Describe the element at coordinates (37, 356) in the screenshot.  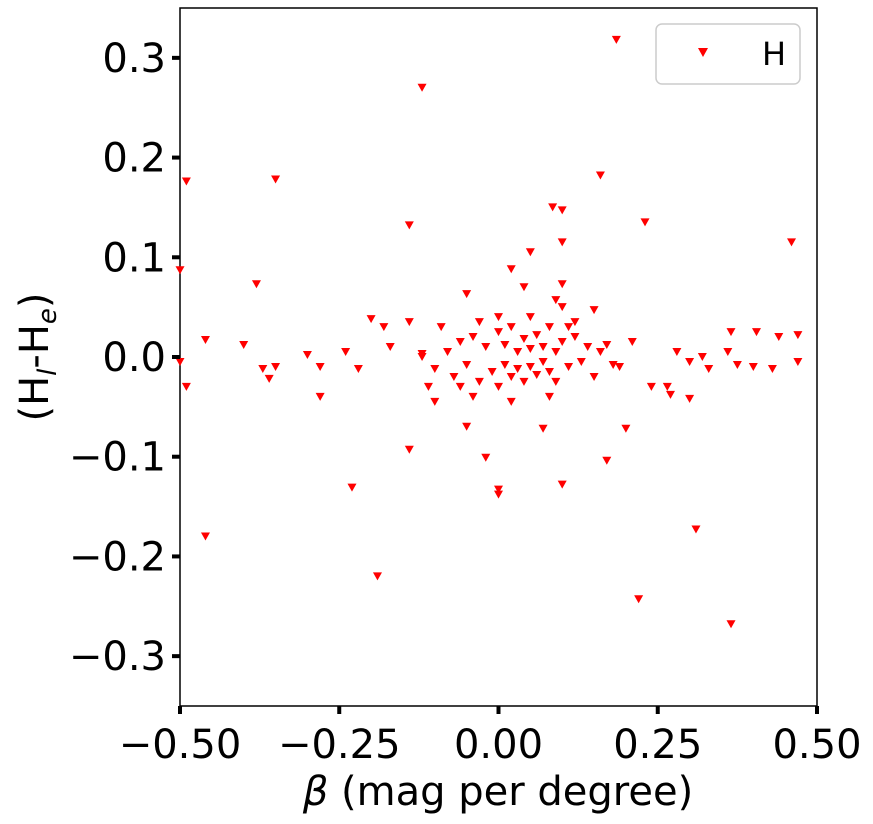
I see `y-axis-label: (Hl-He)` at that location.